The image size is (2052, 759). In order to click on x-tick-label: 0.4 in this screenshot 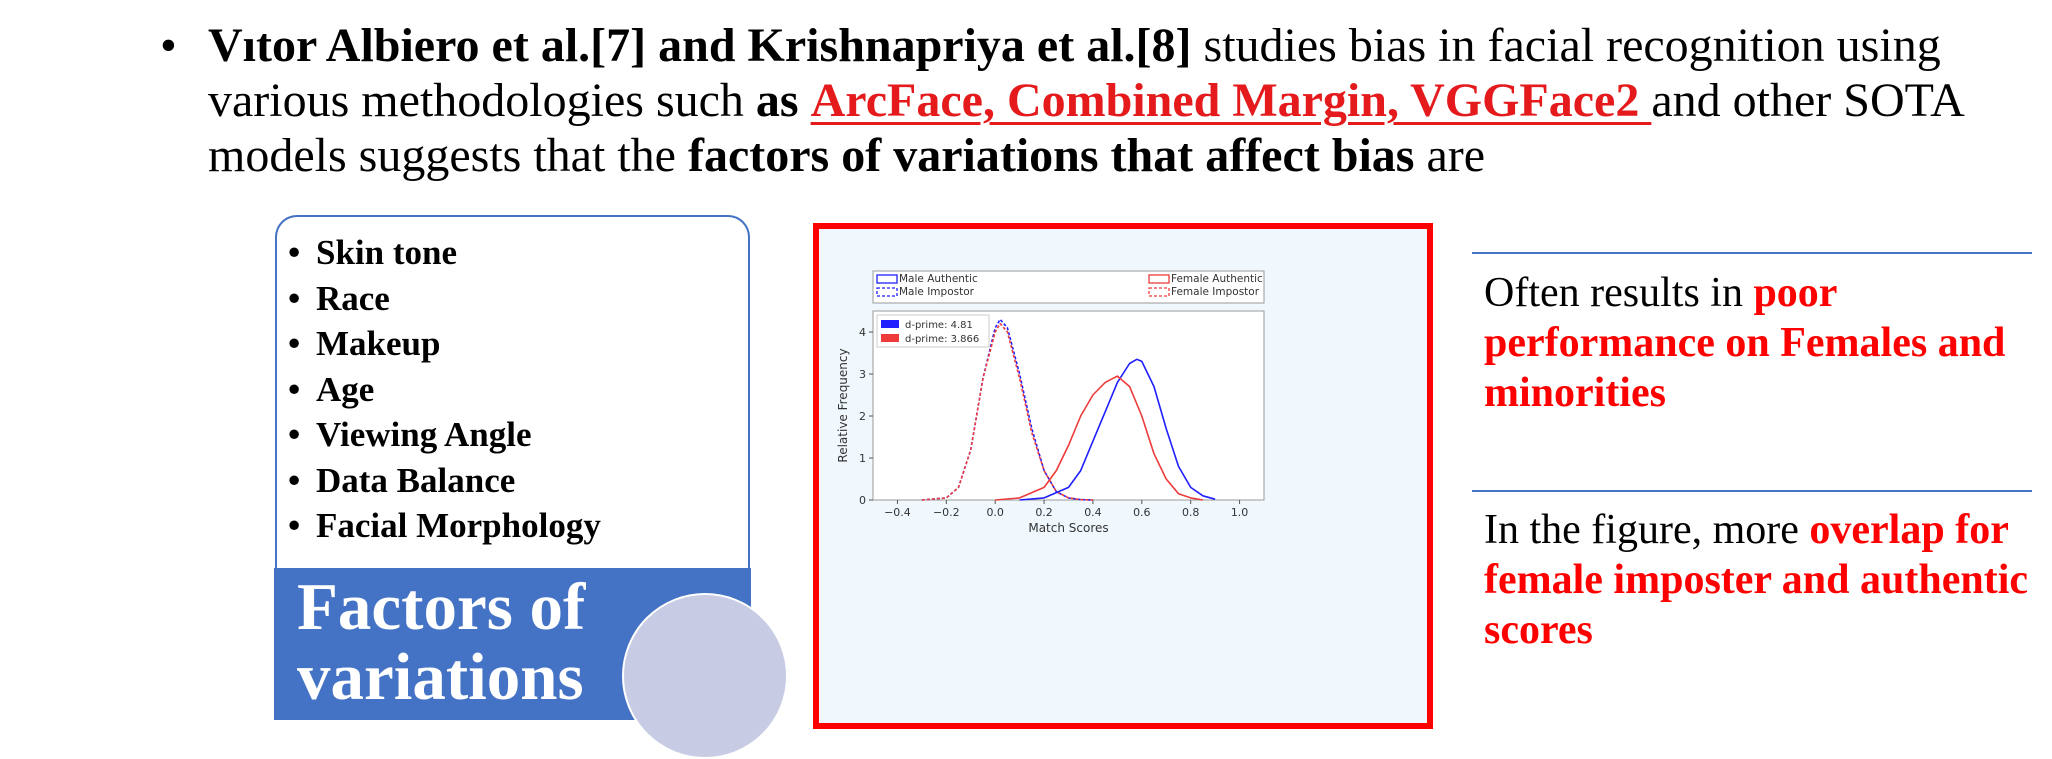, I will do `click(1093, 512)`.